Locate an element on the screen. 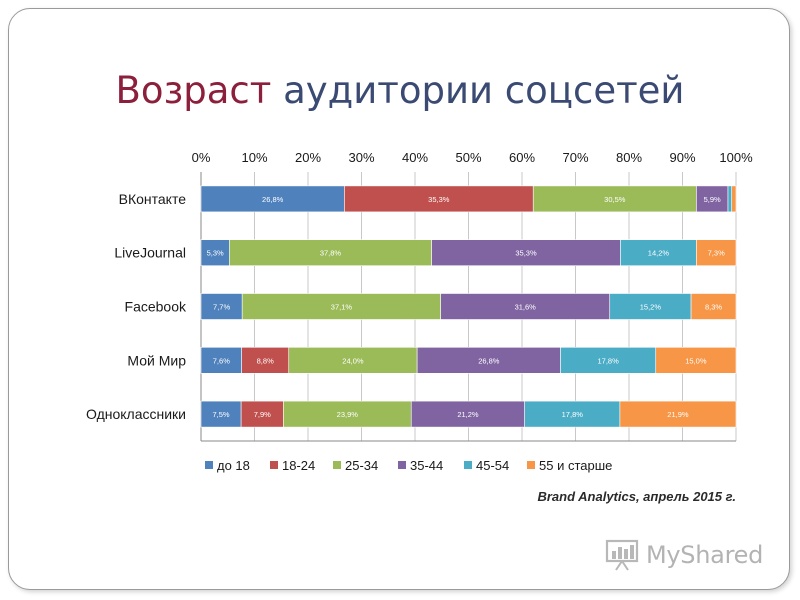  data-label: 21,2% is located at coordinates (468, 414).